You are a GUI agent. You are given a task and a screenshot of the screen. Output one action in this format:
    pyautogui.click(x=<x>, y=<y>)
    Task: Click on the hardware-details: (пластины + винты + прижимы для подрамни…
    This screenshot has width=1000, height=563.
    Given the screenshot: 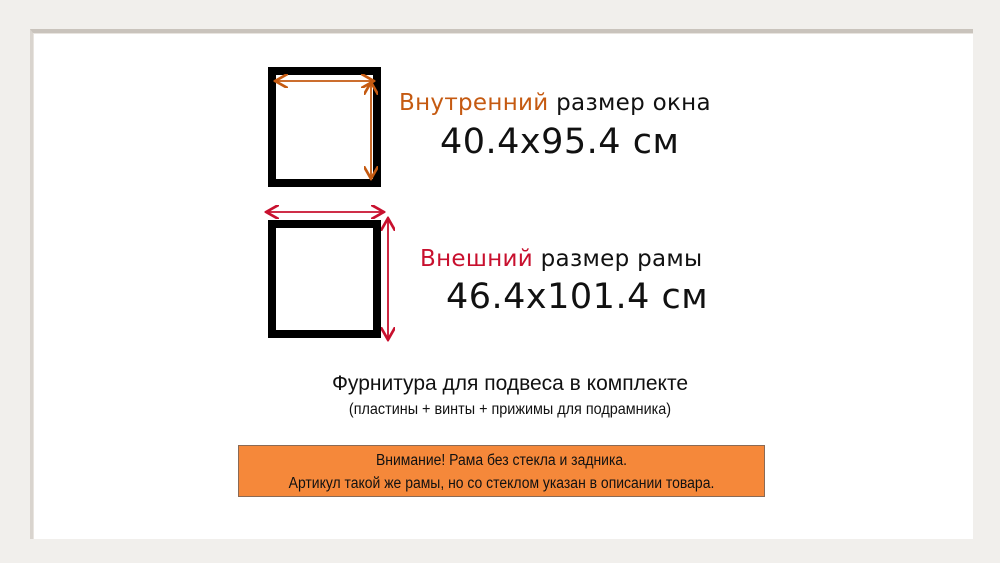 What is the action you would take?
    pyautogui.click(x=510, y=409)
    